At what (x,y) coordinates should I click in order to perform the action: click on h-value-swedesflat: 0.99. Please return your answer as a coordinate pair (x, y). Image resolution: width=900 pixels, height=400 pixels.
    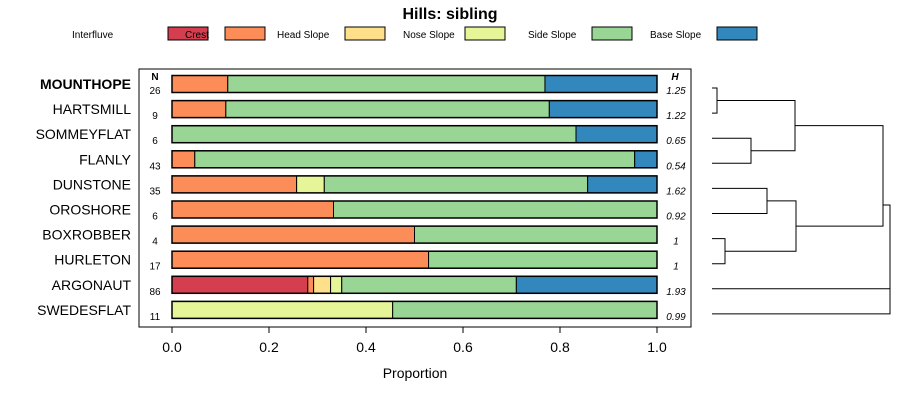
    Looking at the image, I should click on (676, 317).